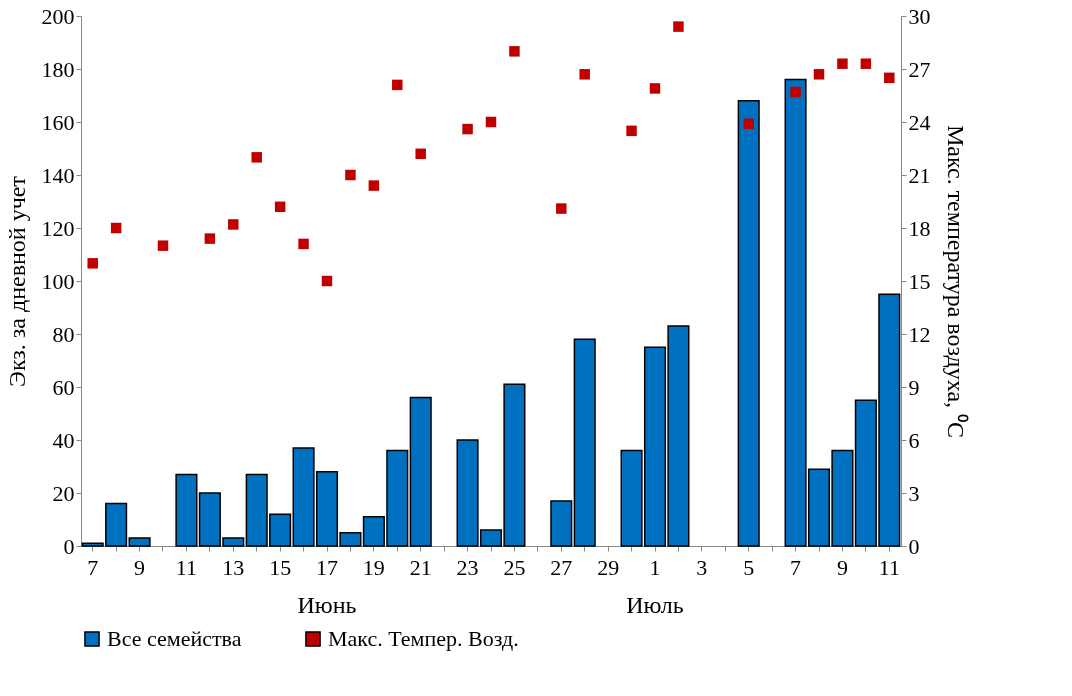  Describe the element at coordinates (63, 493) in the screenshot. I see `y-tick-label: 20` at that location.